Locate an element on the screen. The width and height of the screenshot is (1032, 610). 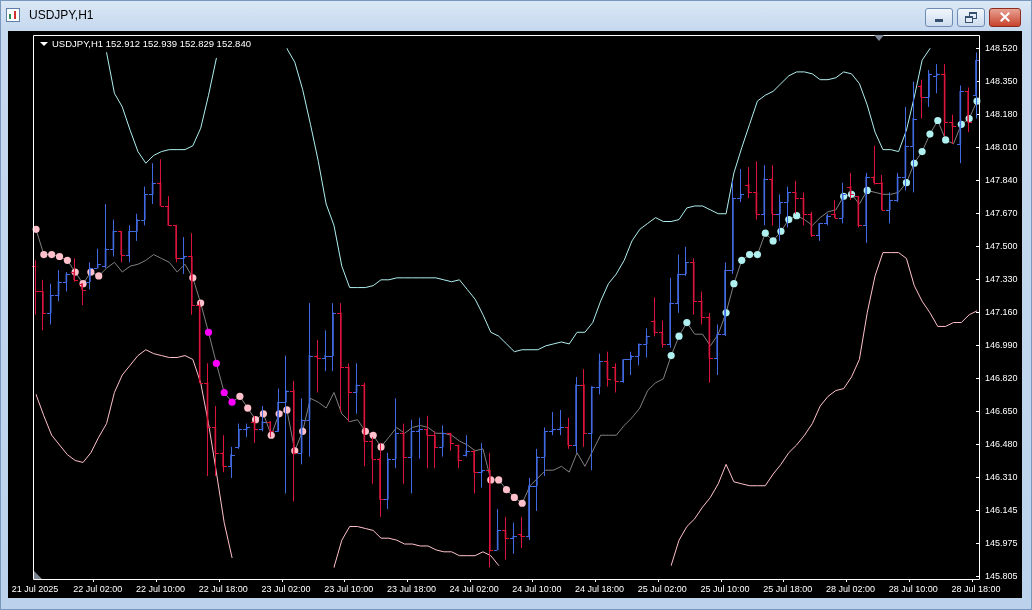
x-tick-label: 22 Jul 18:00 is located at coordinates (223, 588).